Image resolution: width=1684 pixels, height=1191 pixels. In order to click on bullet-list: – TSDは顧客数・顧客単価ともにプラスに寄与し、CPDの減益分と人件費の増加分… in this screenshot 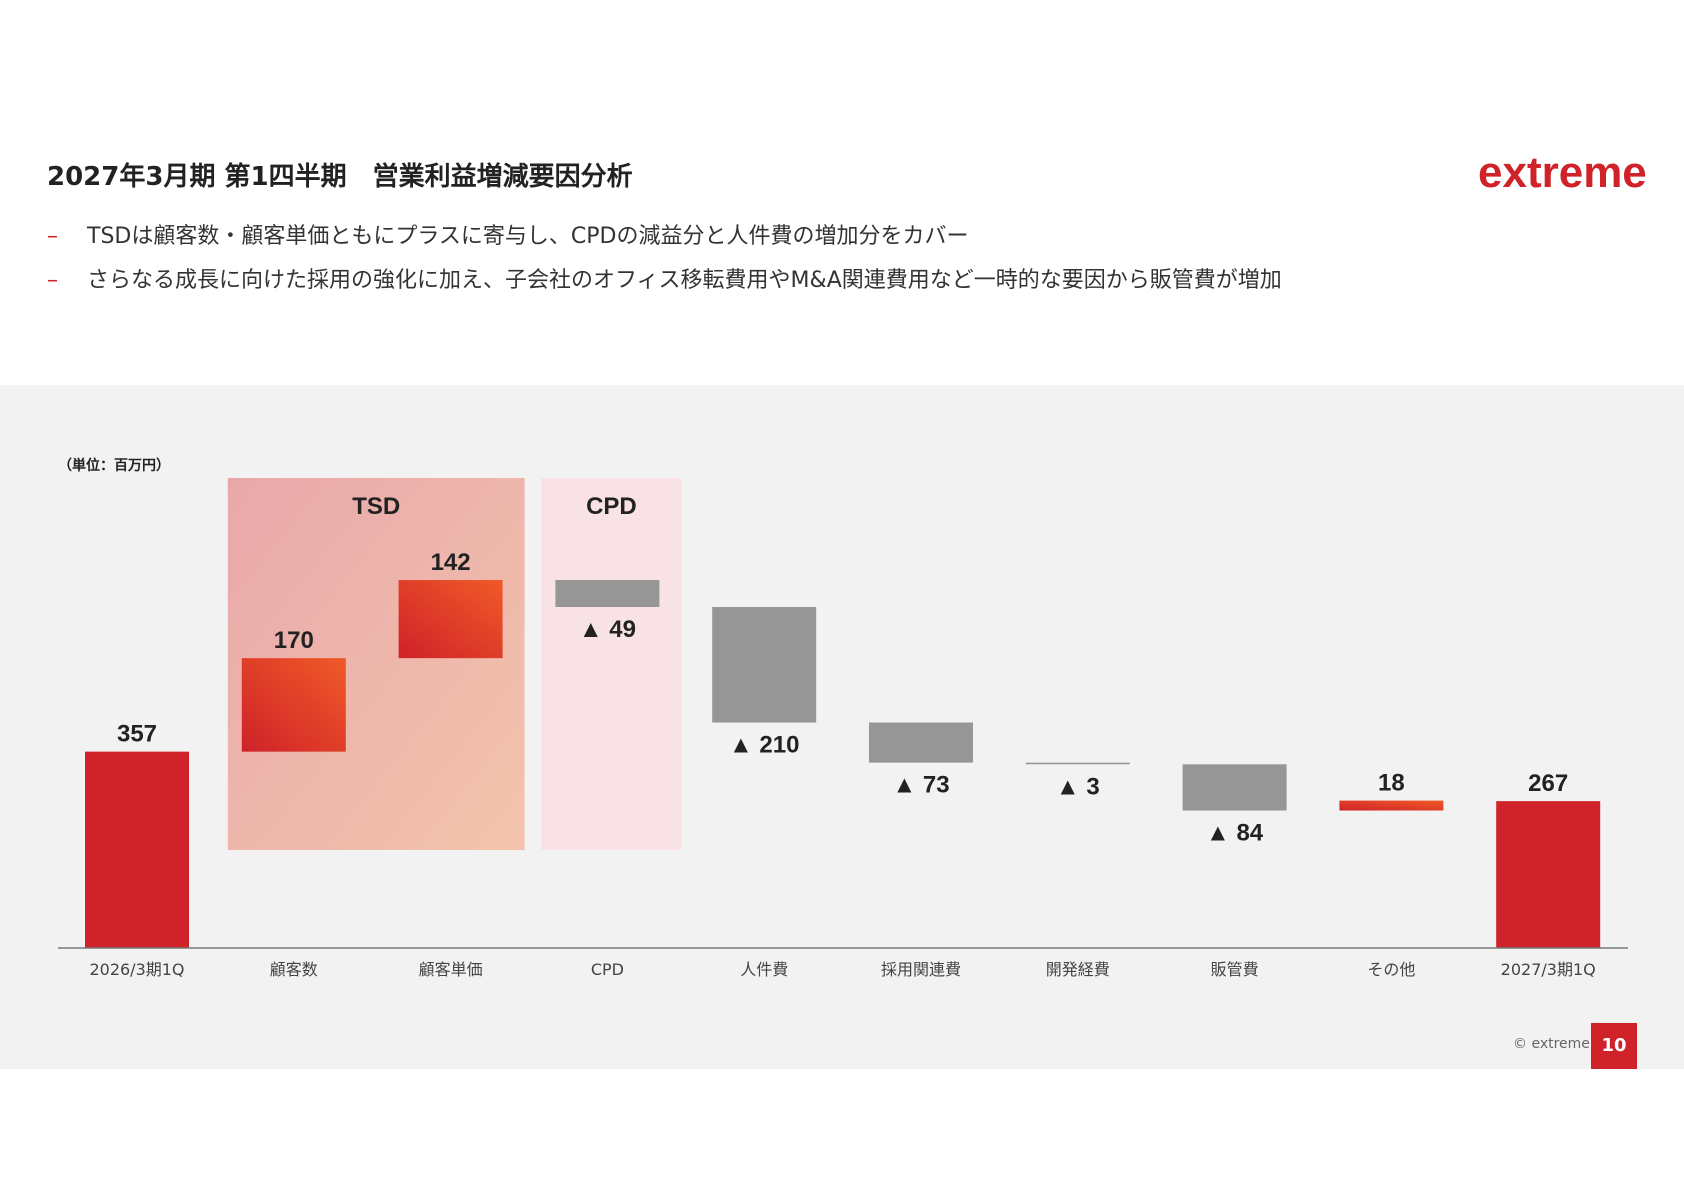, I will do `click(664, 264)`.